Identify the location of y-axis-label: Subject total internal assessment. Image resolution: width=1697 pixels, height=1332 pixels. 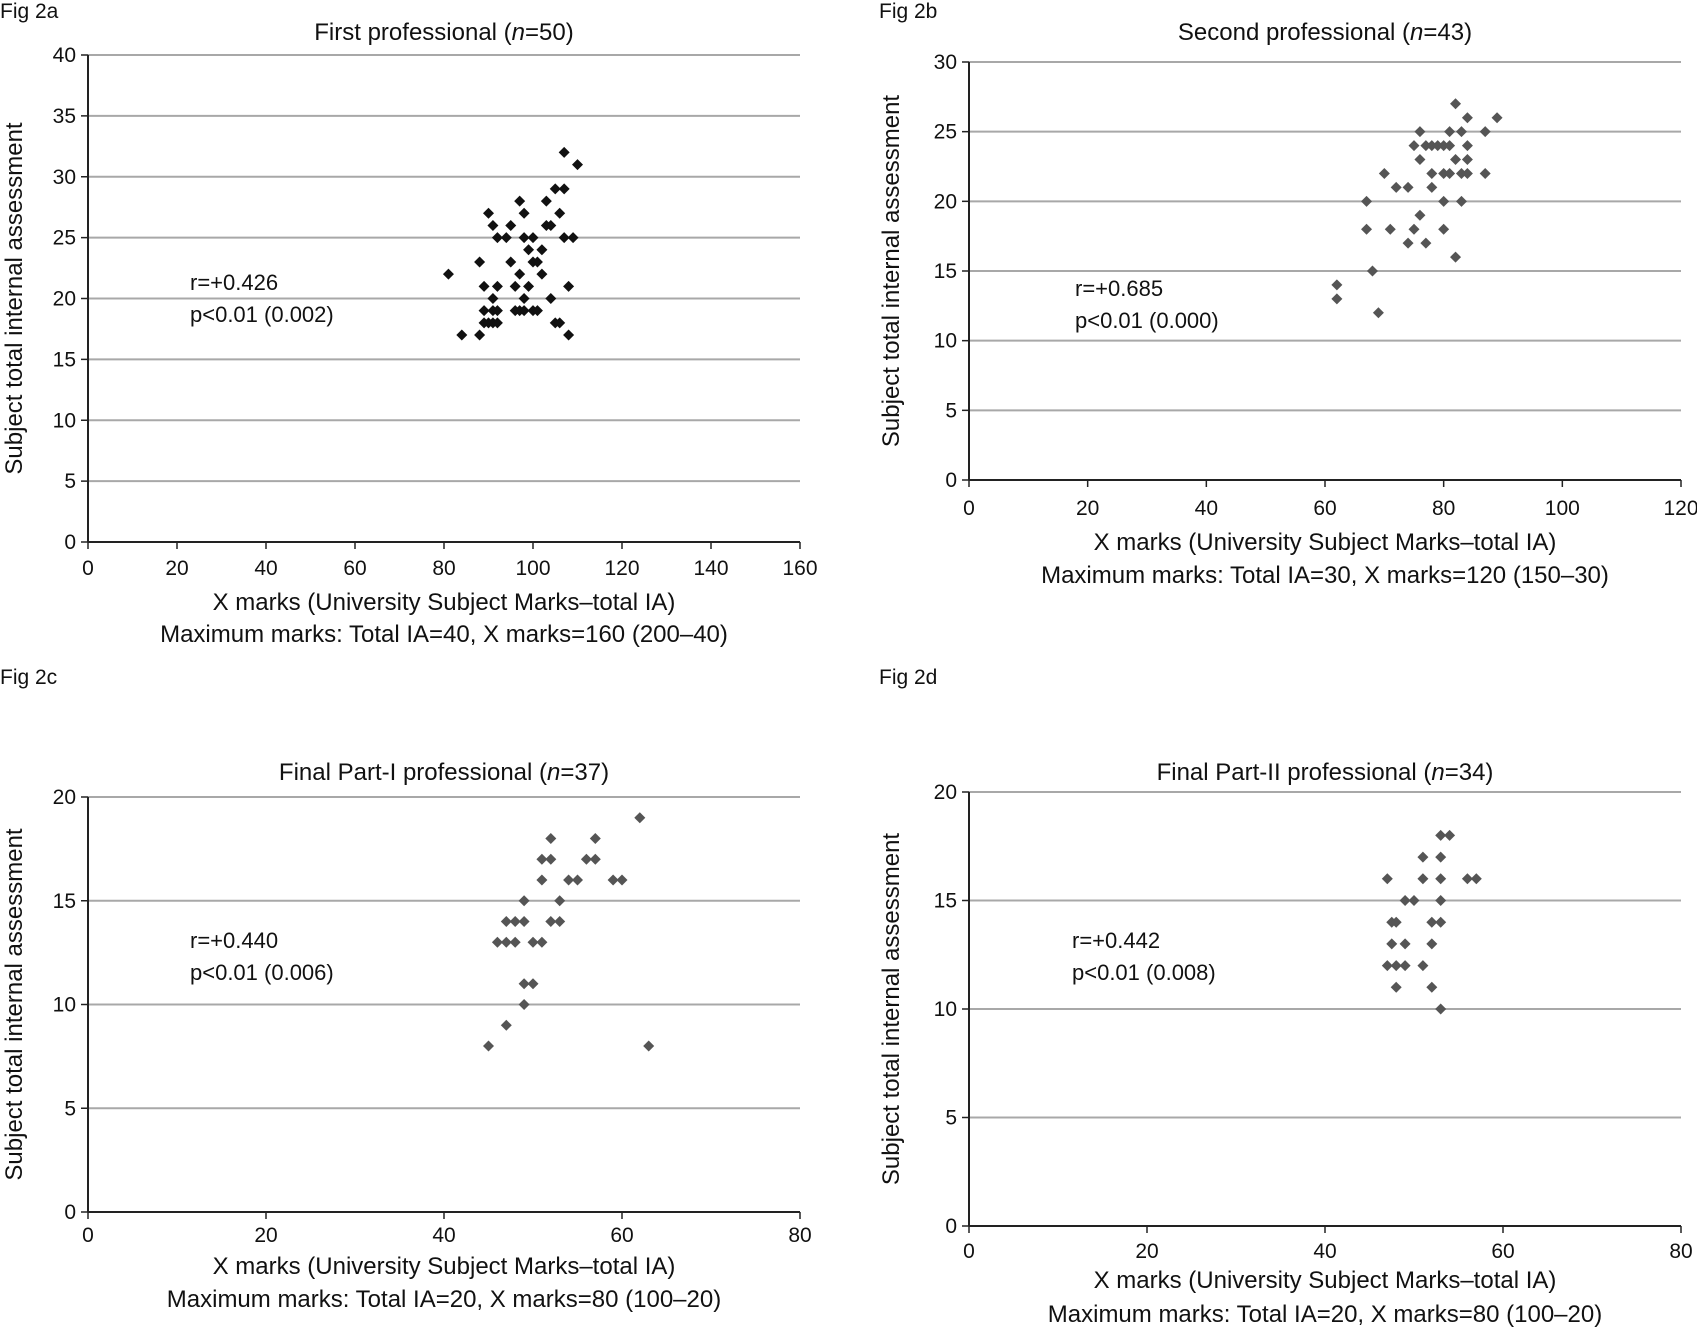
(891, 271).